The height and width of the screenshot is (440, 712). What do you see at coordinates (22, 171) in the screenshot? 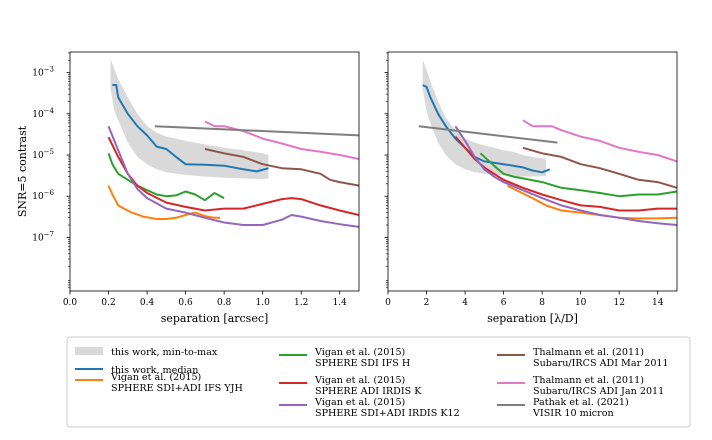
I see `y-axis-label: SNR=5 contrast` at bounding box center [22, 171].